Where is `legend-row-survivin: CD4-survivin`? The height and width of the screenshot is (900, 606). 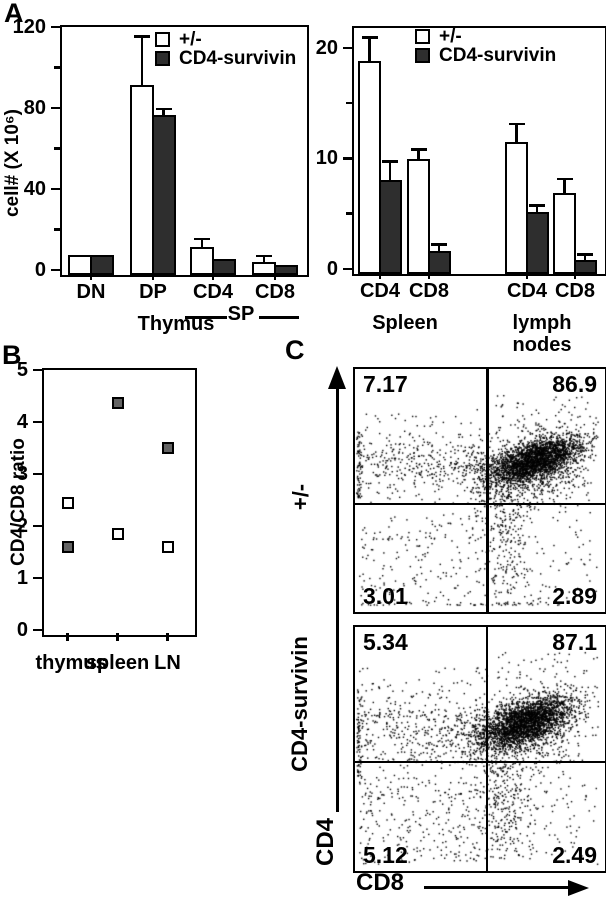 legend-row-survivin: CD4-survivin is located at coordinates (226, 58).